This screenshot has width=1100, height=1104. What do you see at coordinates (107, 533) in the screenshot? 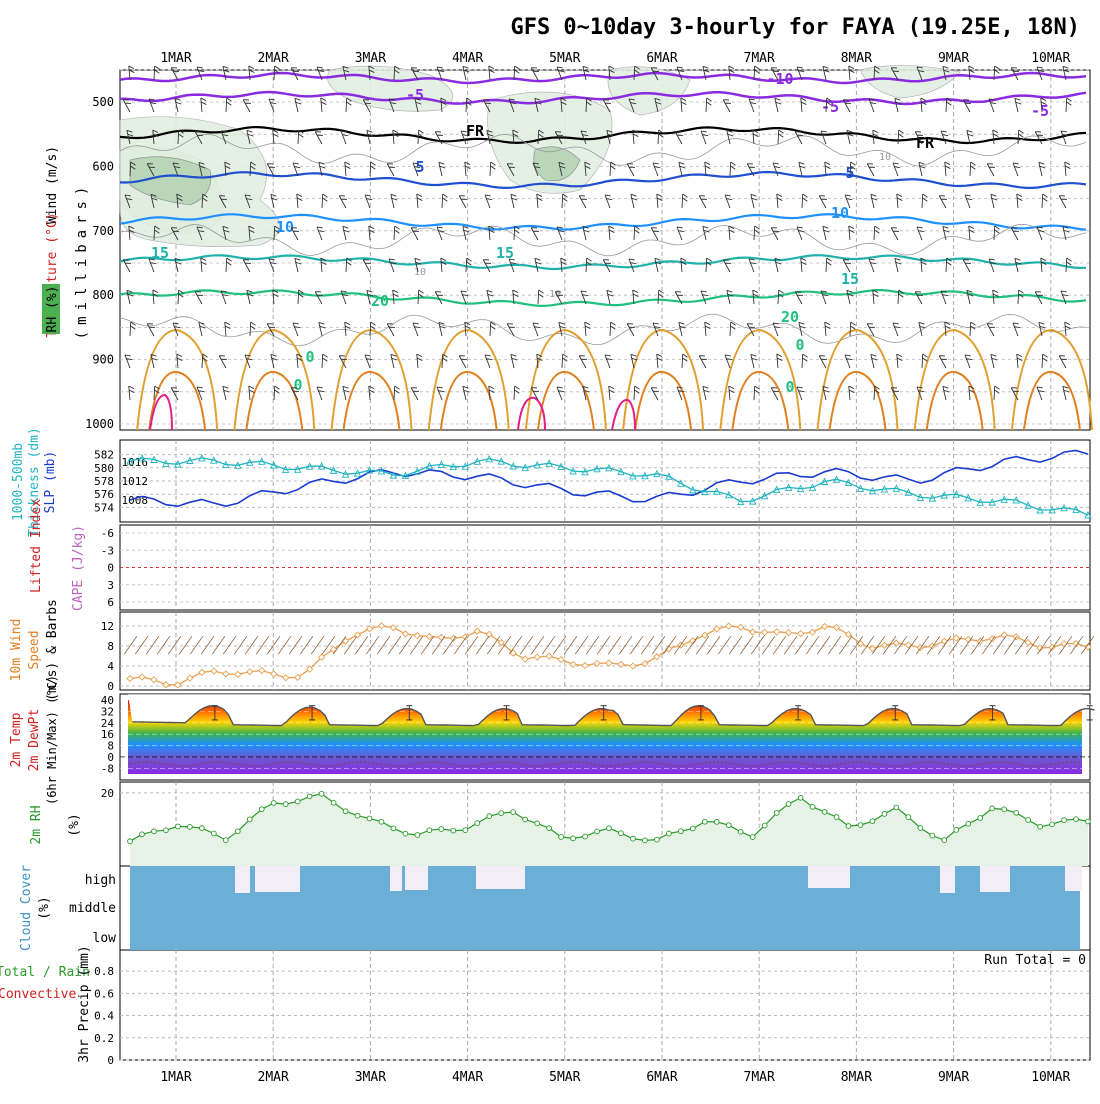
I see `li-tick: -6` at bounding box center [107, 533].